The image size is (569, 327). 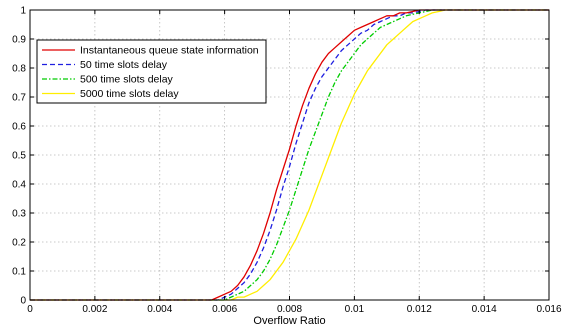 What do you see at coordinates (19, 69) in the screenshot?
I see `y-tick-label: 0.8` at bounding box center [19, 69].